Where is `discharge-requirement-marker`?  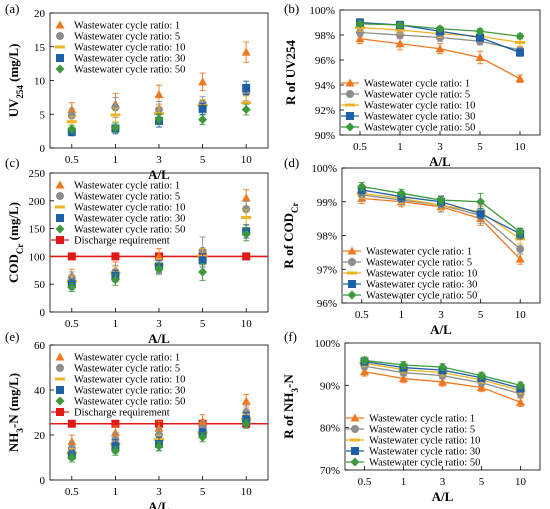 discharge-requirement-marker is located at coordinates (71, 256).